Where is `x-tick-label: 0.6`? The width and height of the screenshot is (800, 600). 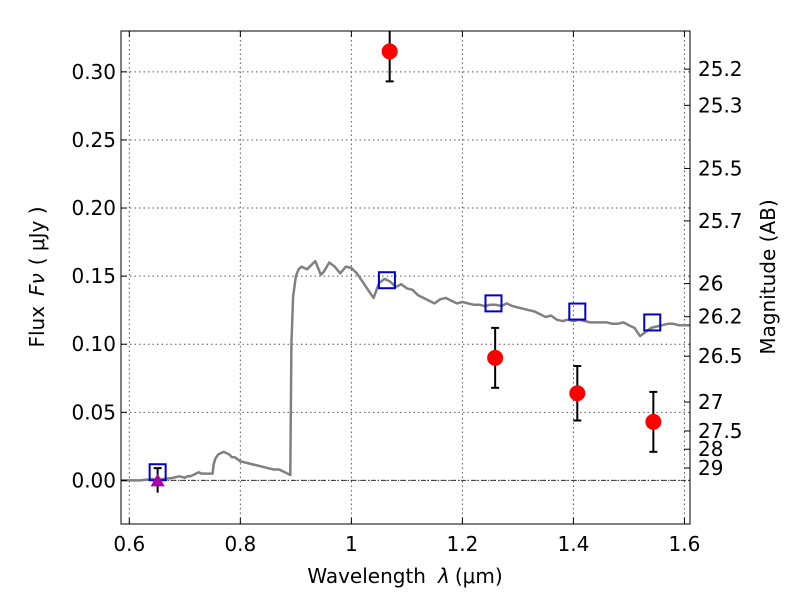 x-tick-label: 0.6 is located at coordinates (129, 544).